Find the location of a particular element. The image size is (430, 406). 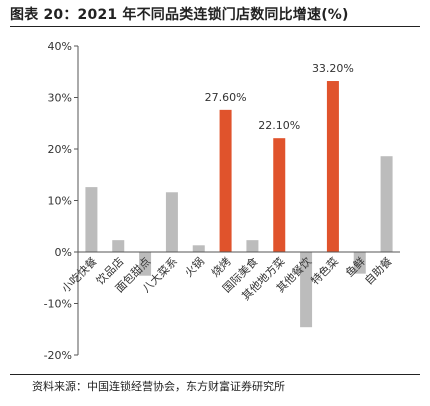

y-tick-label: 20% is located at coordinates (60, 149).